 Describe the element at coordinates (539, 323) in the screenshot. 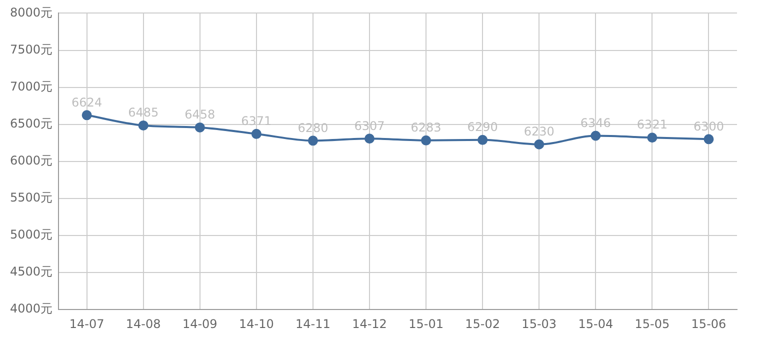

I see `x-tick-label: 15-03` at that location.